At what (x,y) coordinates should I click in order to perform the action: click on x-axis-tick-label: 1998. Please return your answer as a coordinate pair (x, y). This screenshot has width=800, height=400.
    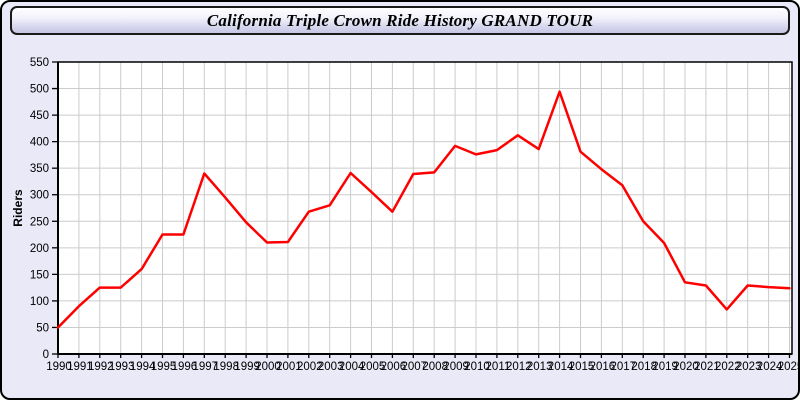
    Looking at the image, I should click on (226, 367).